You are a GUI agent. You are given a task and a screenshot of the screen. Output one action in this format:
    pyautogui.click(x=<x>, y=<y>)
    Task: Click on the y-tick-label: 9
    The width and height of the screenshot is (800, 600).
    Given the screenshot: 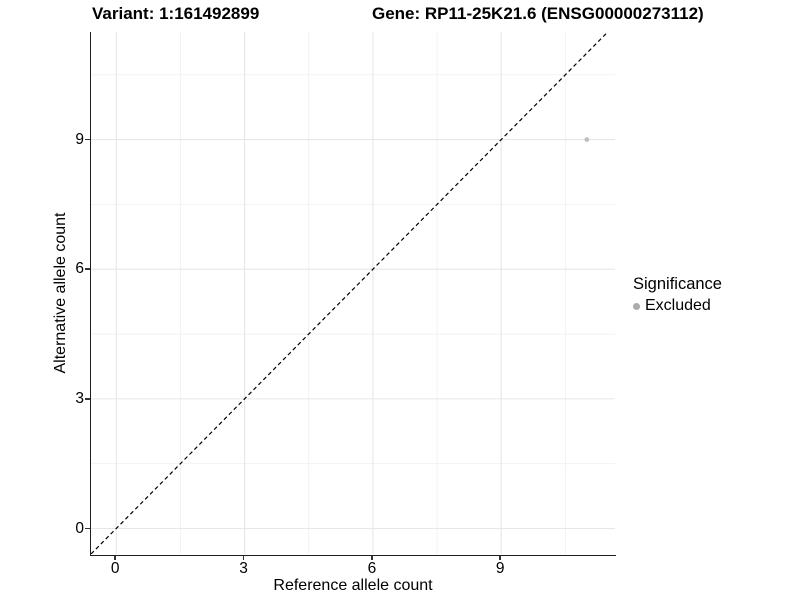 What is the action you would take?
    pyautogui.click(x=79, y=139)
    